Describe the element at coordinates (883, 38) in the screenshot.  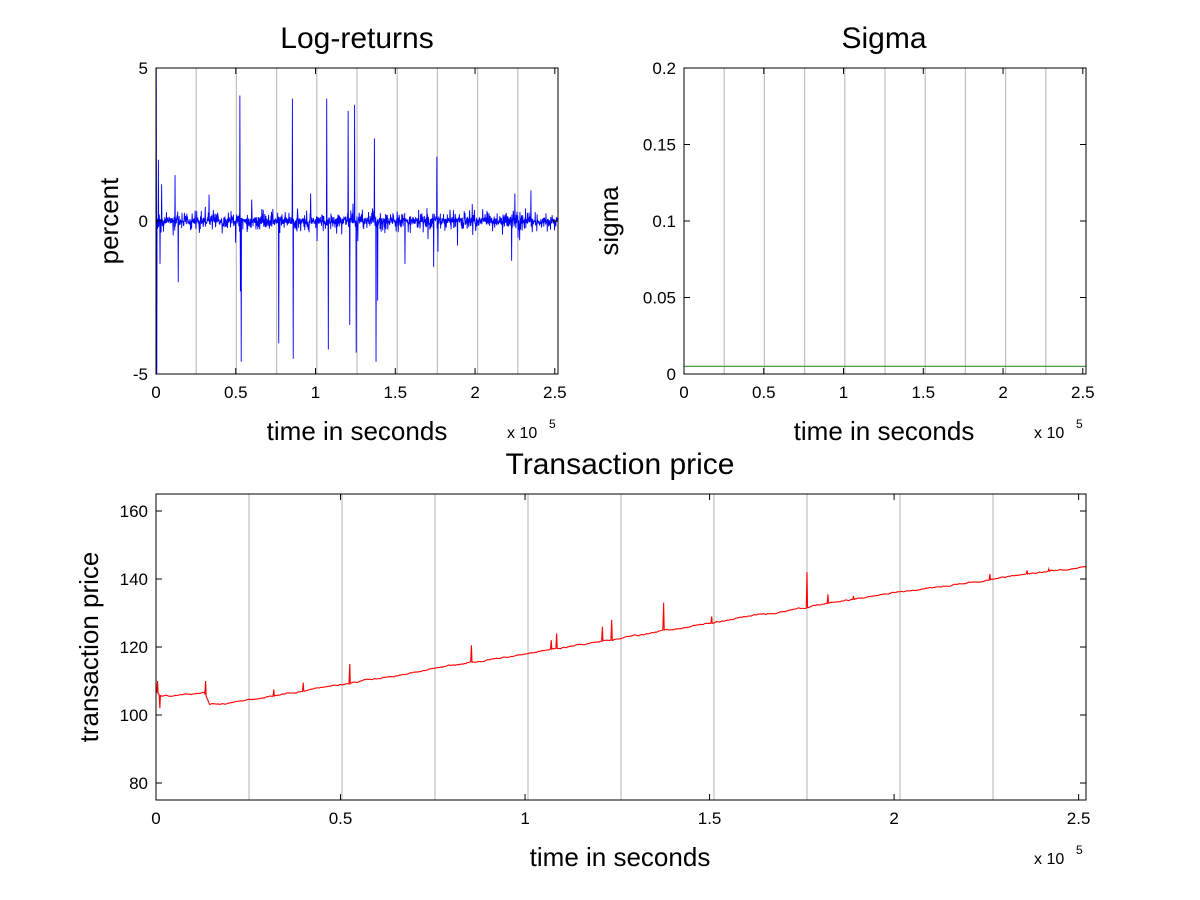
I see `chart-title: Sigma` at that location.